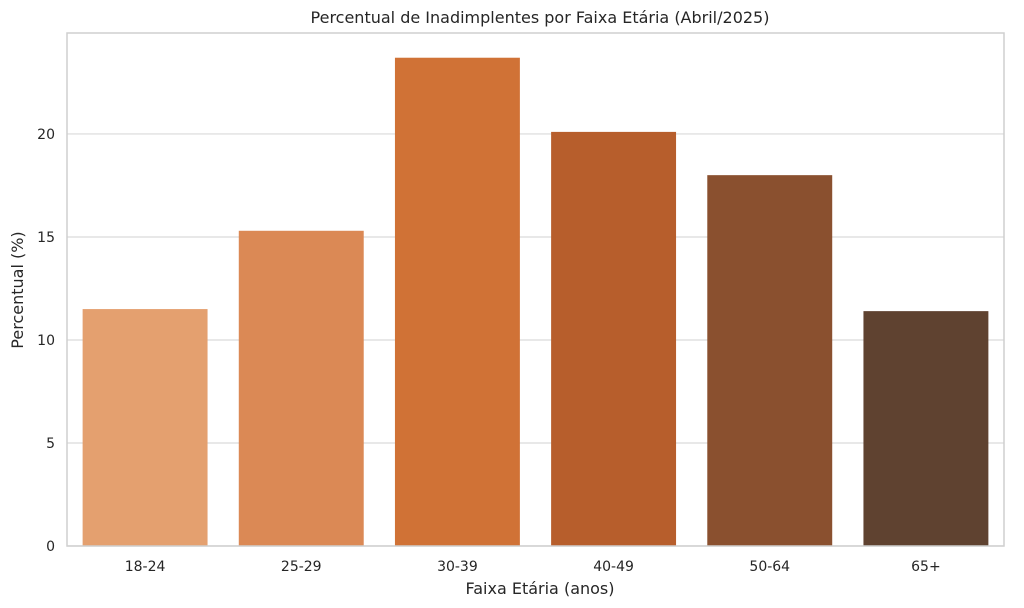 The image size is (1024, 608). Describe the element at coordinates (926, 428) in the screenshot. I see `bar-65+` at that location.